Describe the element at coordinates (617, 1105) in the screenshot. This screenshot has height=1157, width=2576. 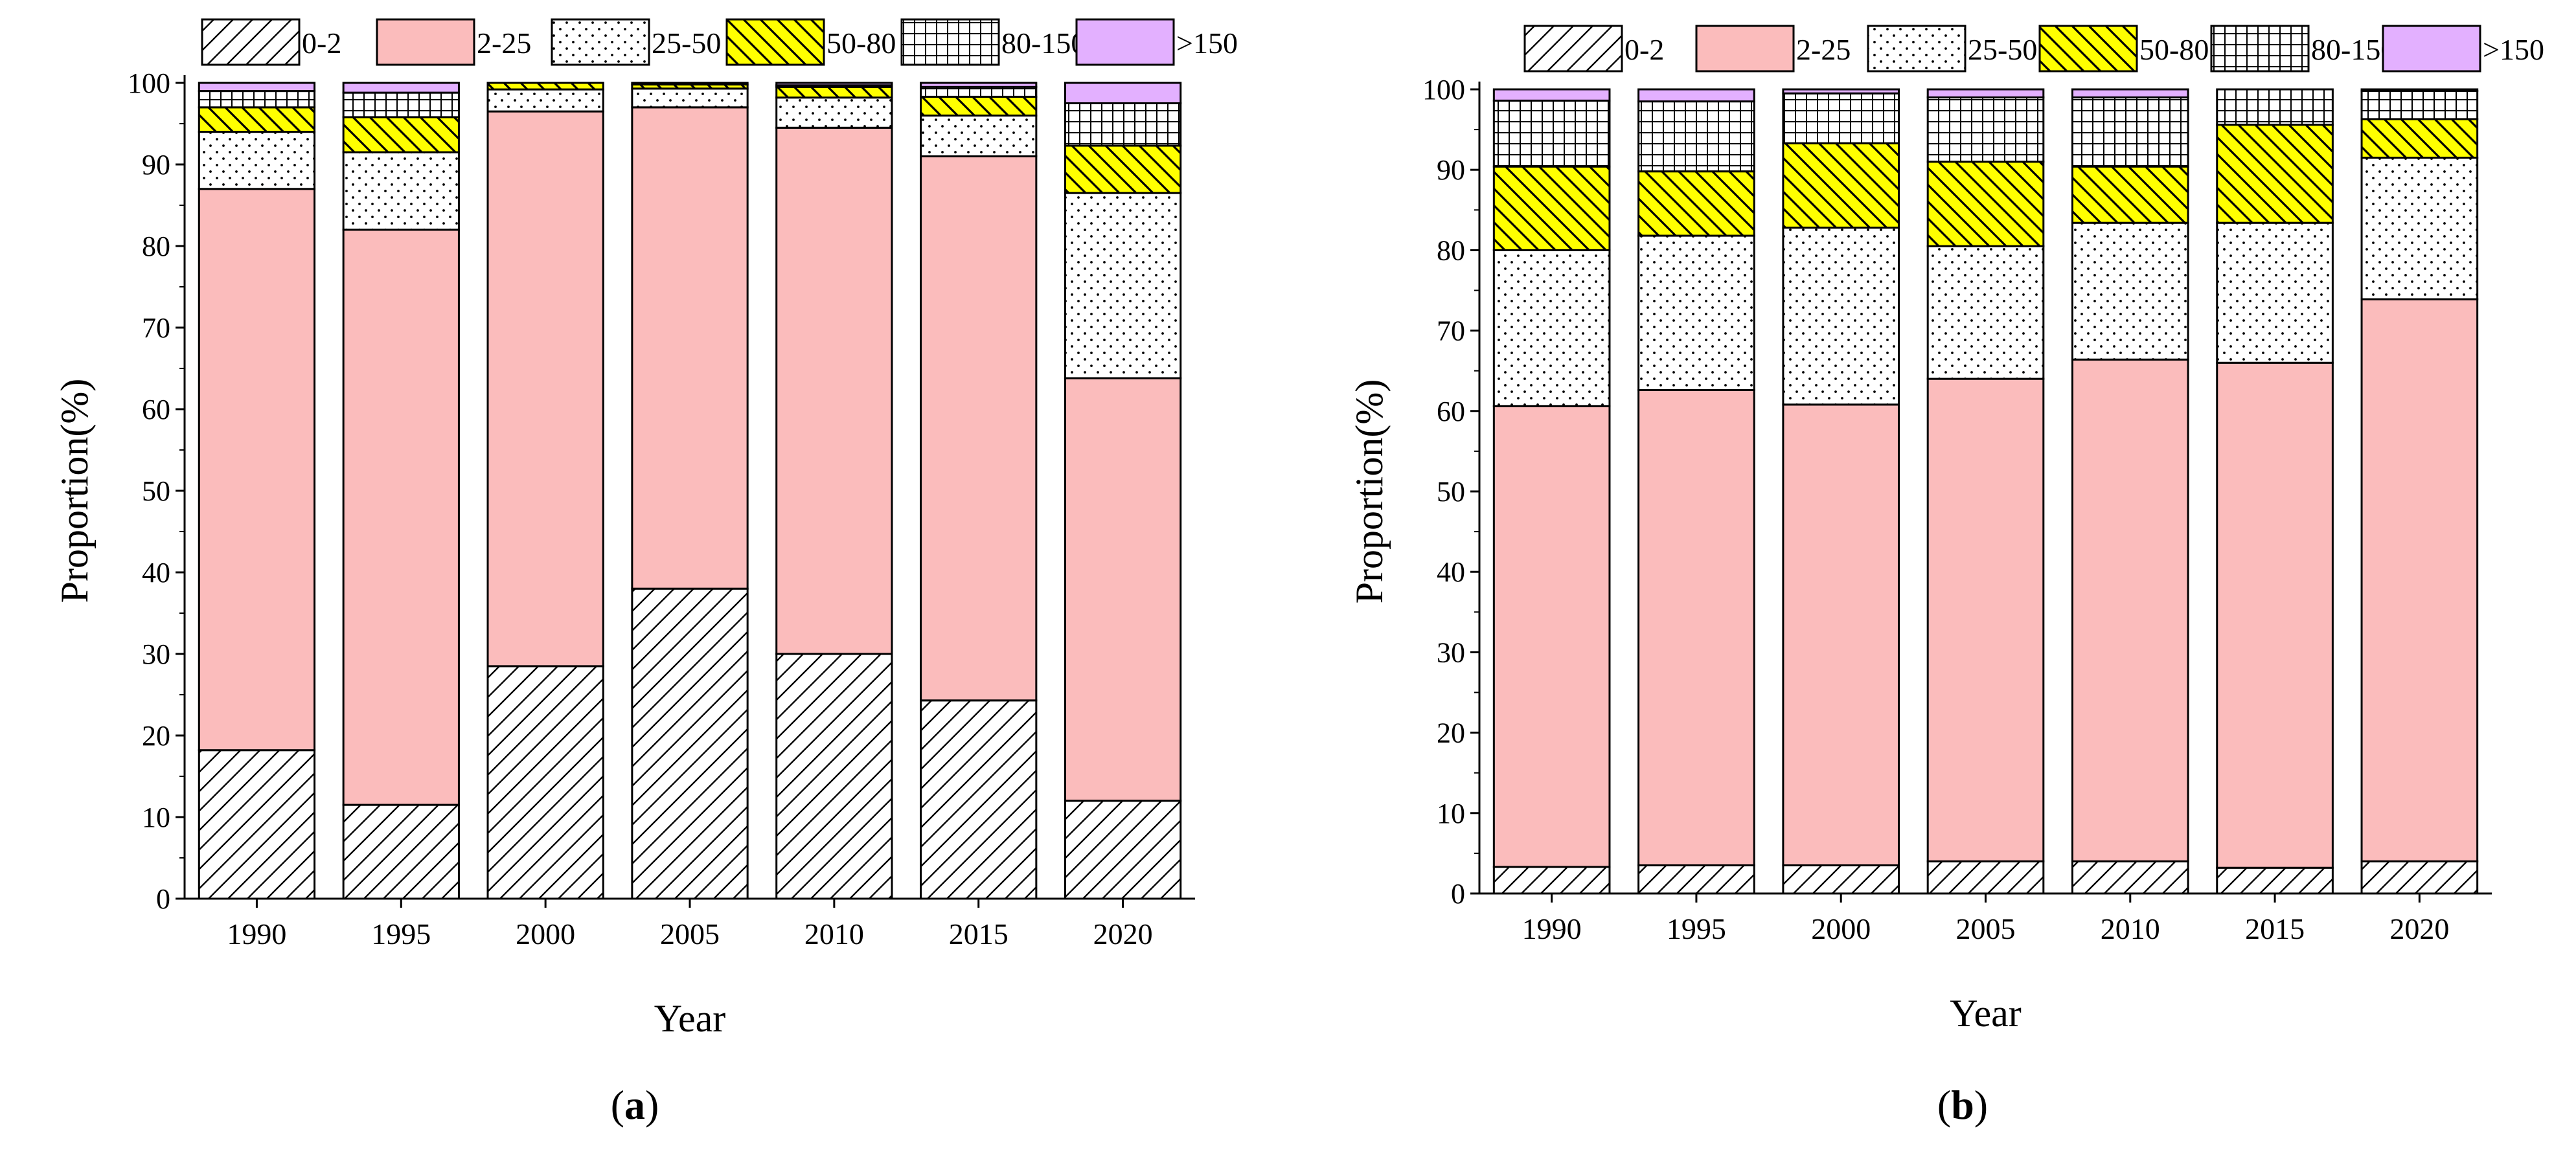
I see `panel-label-a-open: (` at that location.